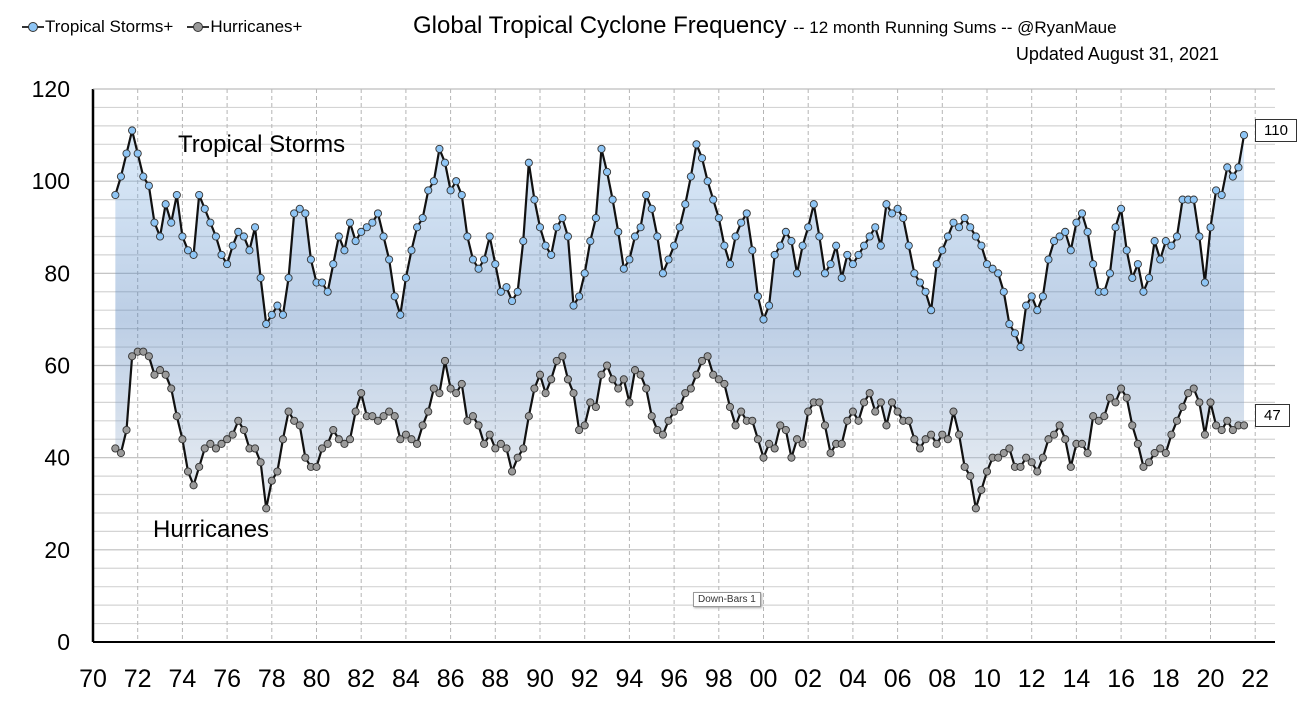  I want to click on x-tick-label: 04, so click(853, 679).